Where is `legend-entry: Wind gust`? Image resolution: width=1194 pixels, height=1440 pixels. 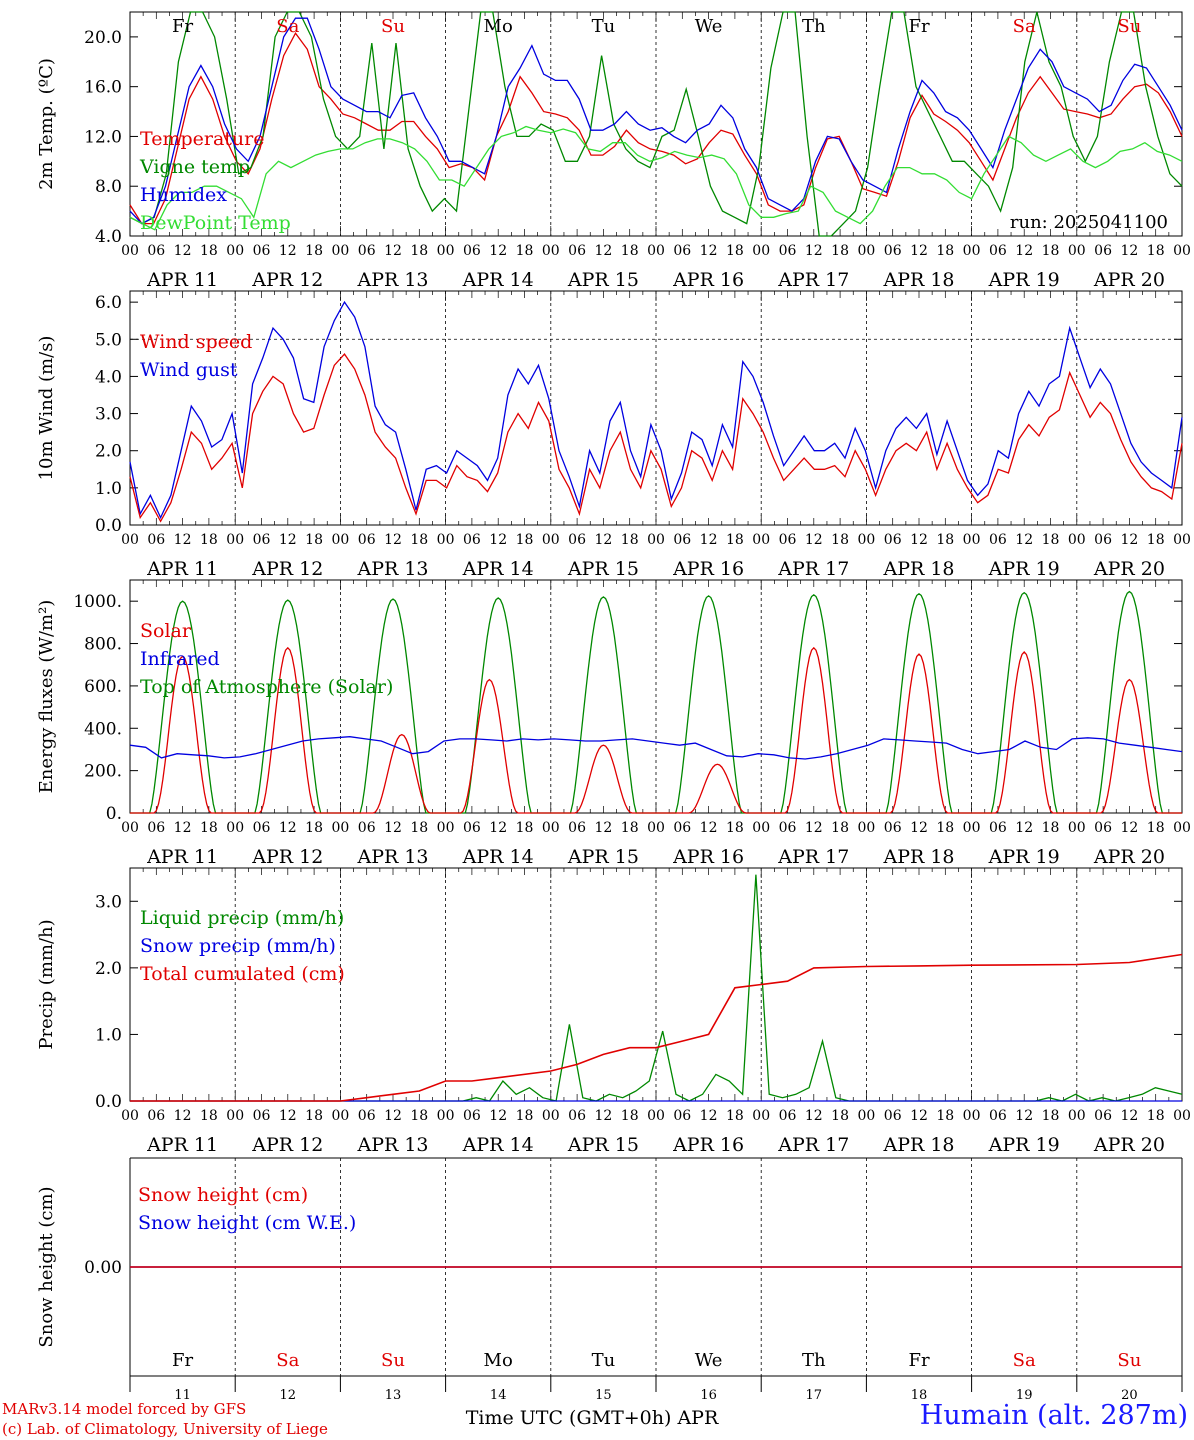 legend-entry: Wind gust is located at coordinates (189, 370).